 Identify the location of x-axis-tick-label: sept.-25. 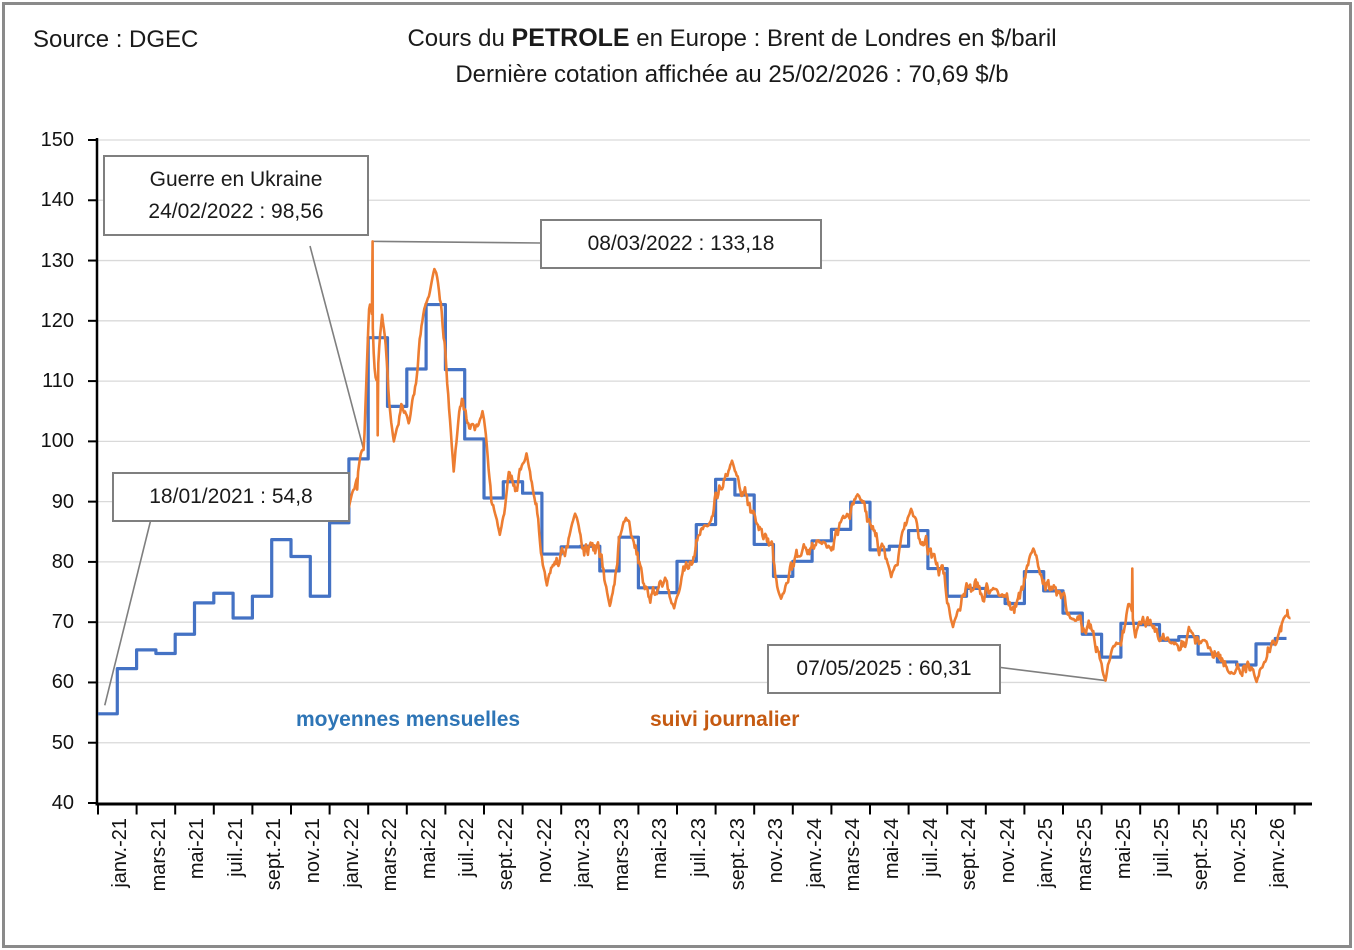
(1200, 854).